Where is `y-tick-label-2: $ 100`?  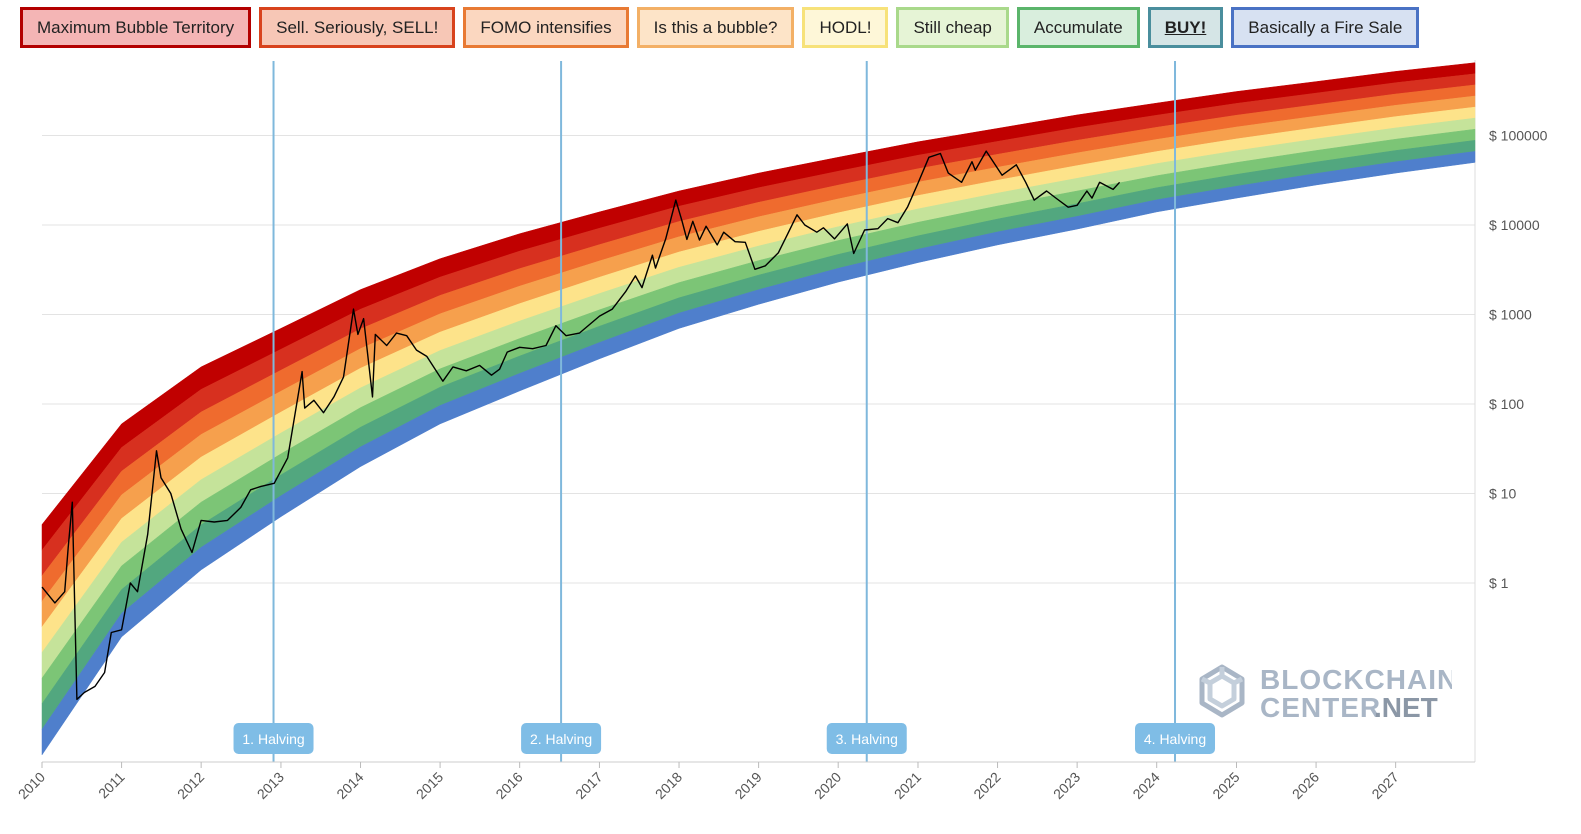 y-tick-label-2: $ 100 is located at coordinates (1506, 404).